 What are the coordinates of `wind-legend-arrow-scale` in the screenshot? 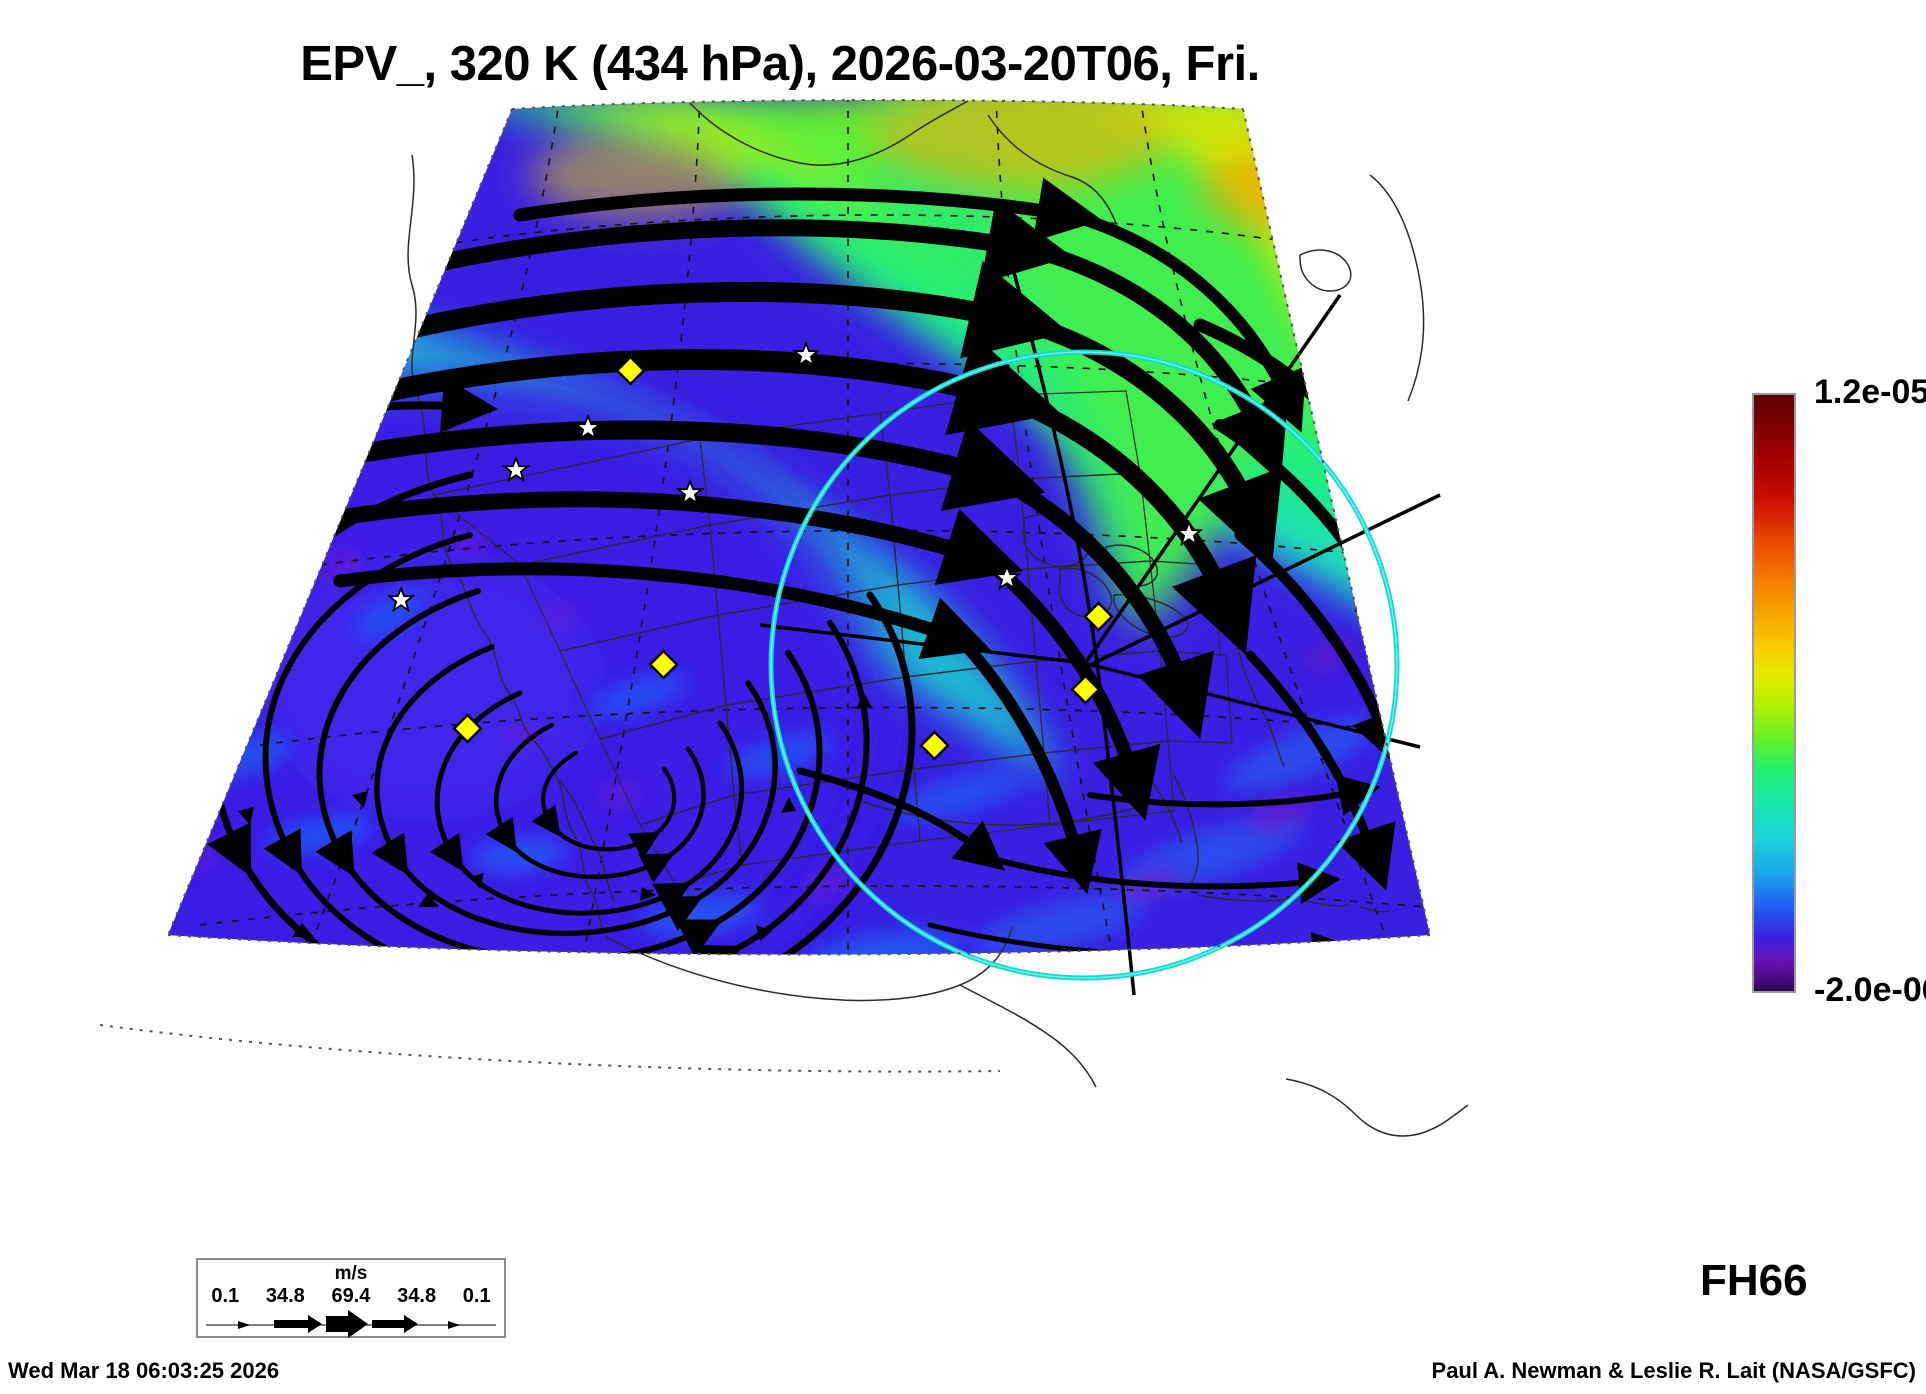 It's located at (351, 1324).